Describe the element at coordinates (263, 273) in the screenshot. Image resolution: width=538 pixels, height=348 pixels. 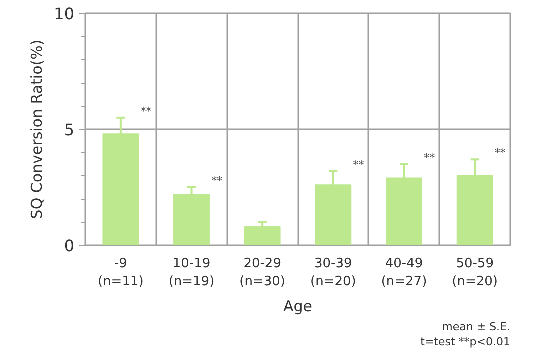
I see `x-tick-label: 20-29 (n=30)` at that location.